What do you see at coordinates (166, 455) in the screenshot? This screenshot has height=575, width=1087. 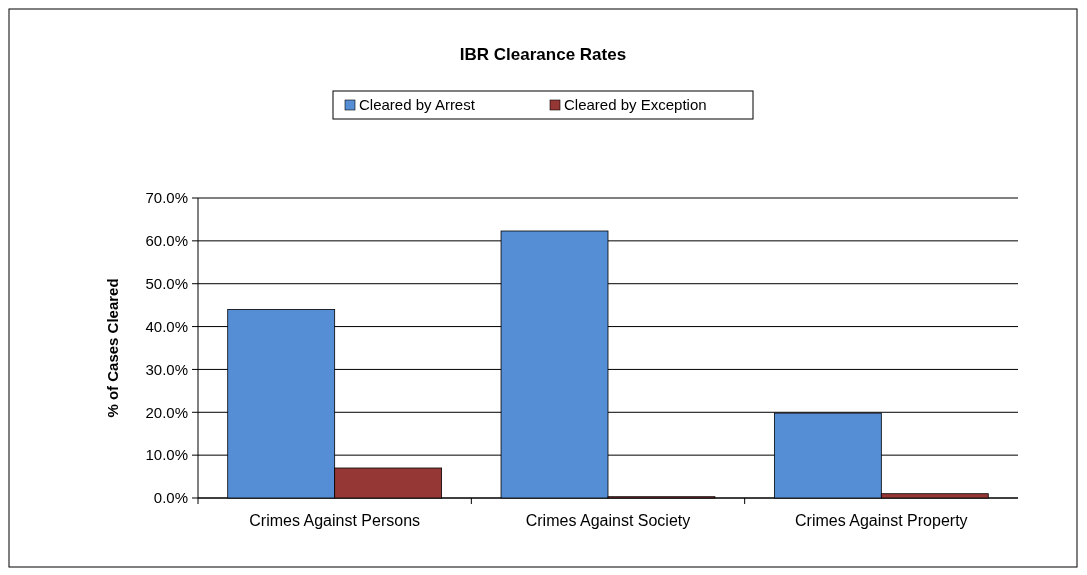 I see `y-tick-label: 10.0%` at bounding box center [166, 455].